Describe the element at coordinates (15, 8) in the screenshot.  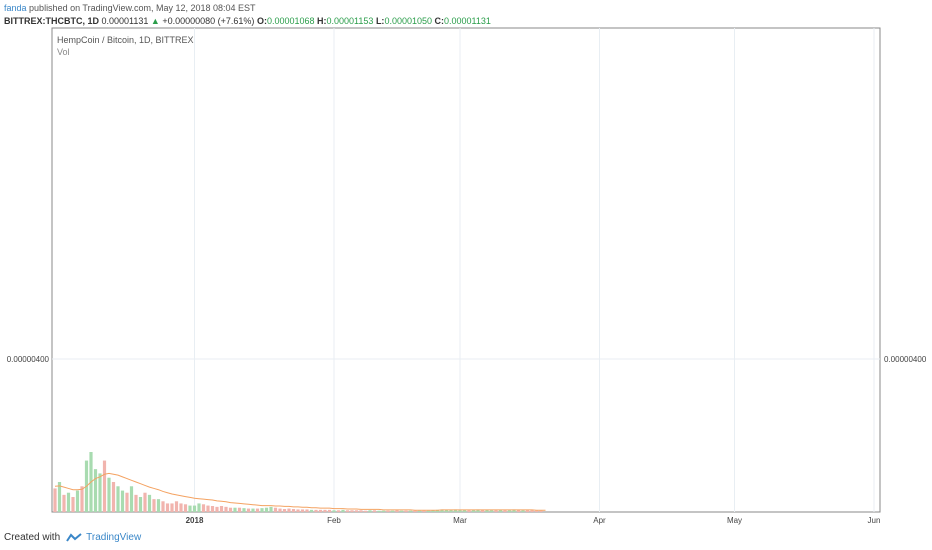
I see `author-name: fanda` at that location.